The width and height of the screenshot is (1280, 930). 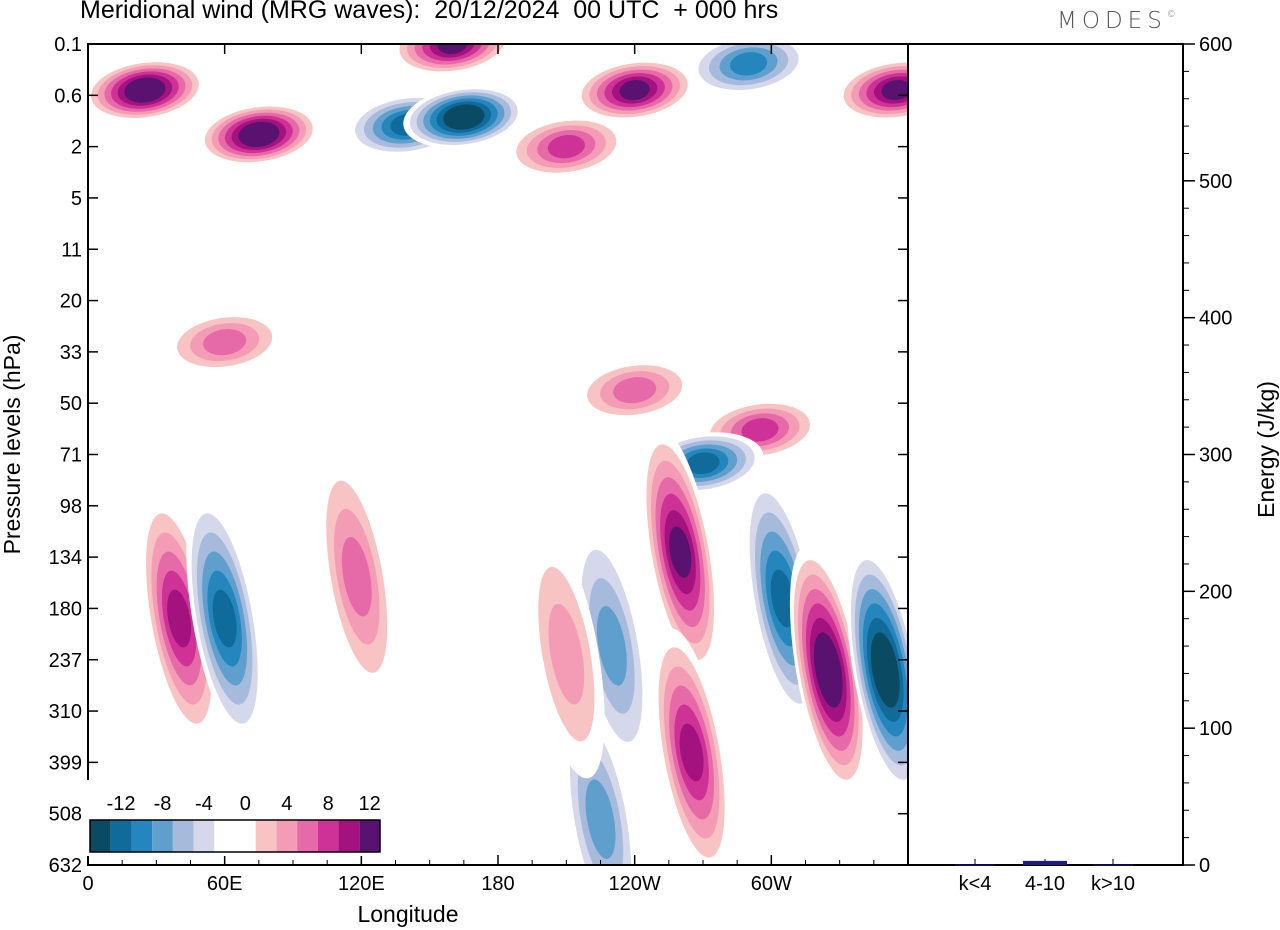 I want to click on y-tick-label: 20, so click(x=71, y=302).